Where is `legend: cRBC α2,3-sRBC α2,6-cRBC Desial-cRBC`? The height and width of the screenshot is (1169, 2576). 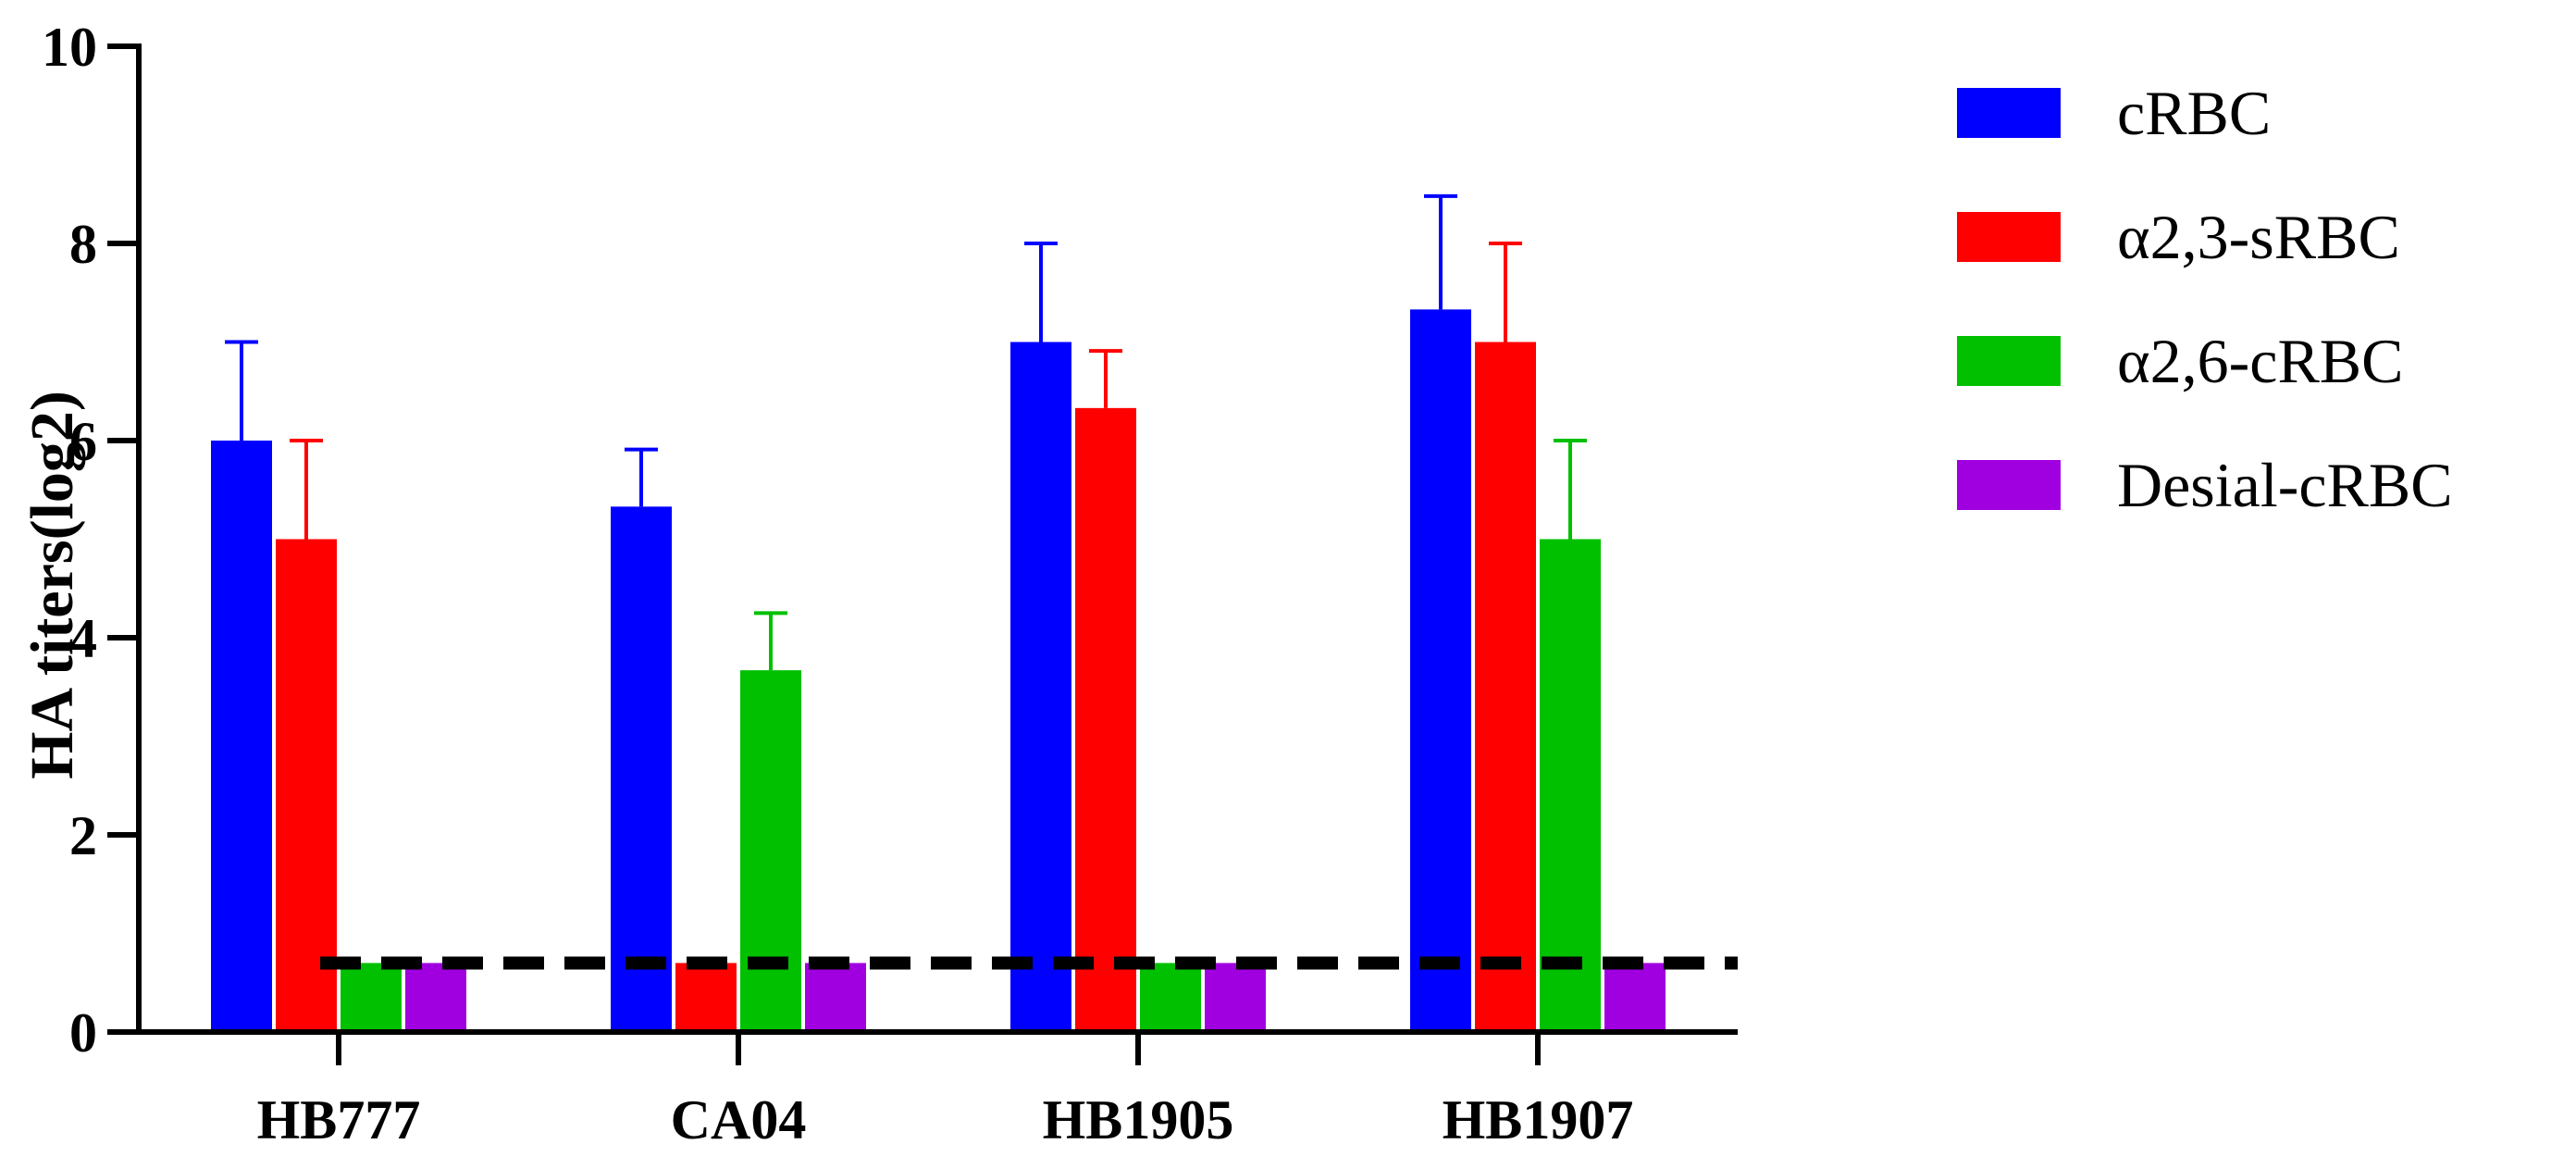 legend: cRBC α2,3-sRBC α2,6-cRBC Desial-cRBC is located at coordinates (2205, 299).